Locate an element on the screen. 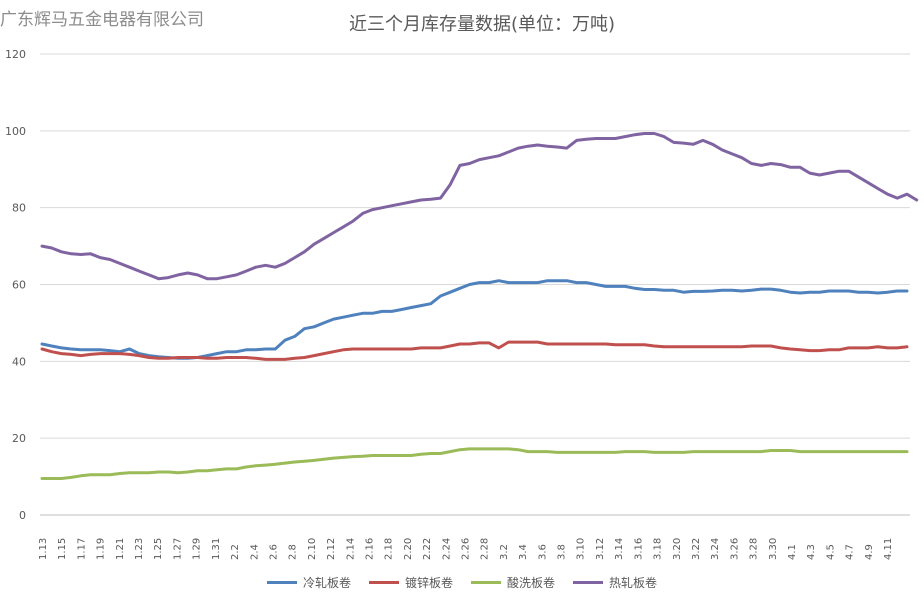 The image size is (924, 604). x-tick-label: 1.25 is located at coordinates (158, 549).